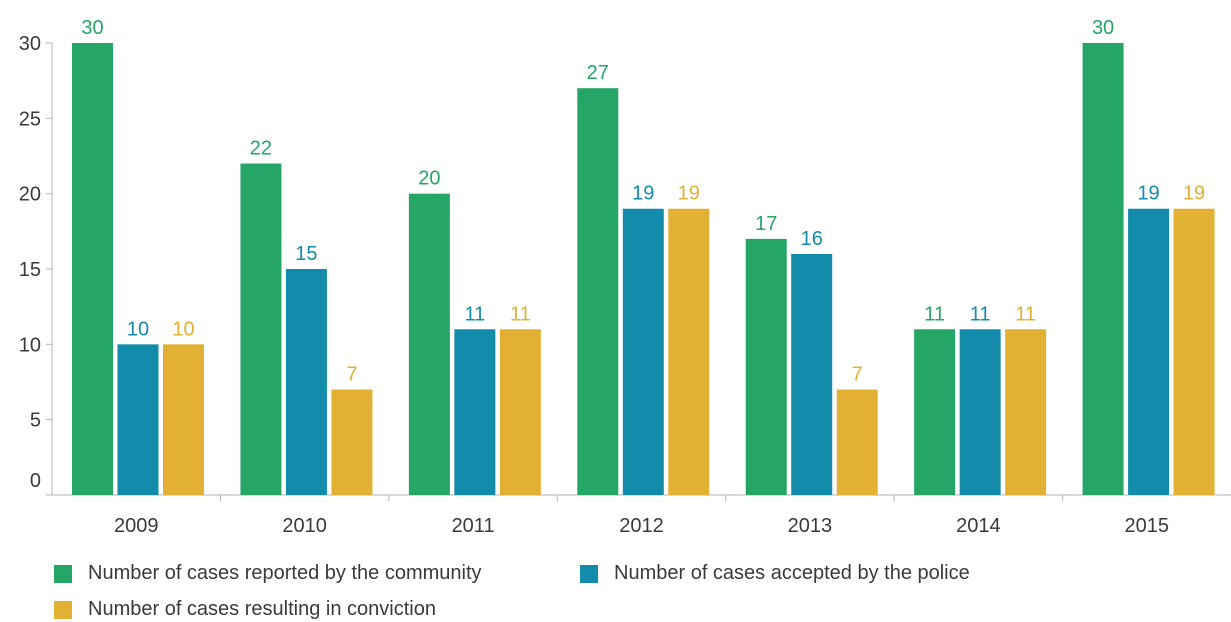 The height and width of the screenshot is (622, 1231). I want to click on y-tick-label: 15, so click(30, 270).